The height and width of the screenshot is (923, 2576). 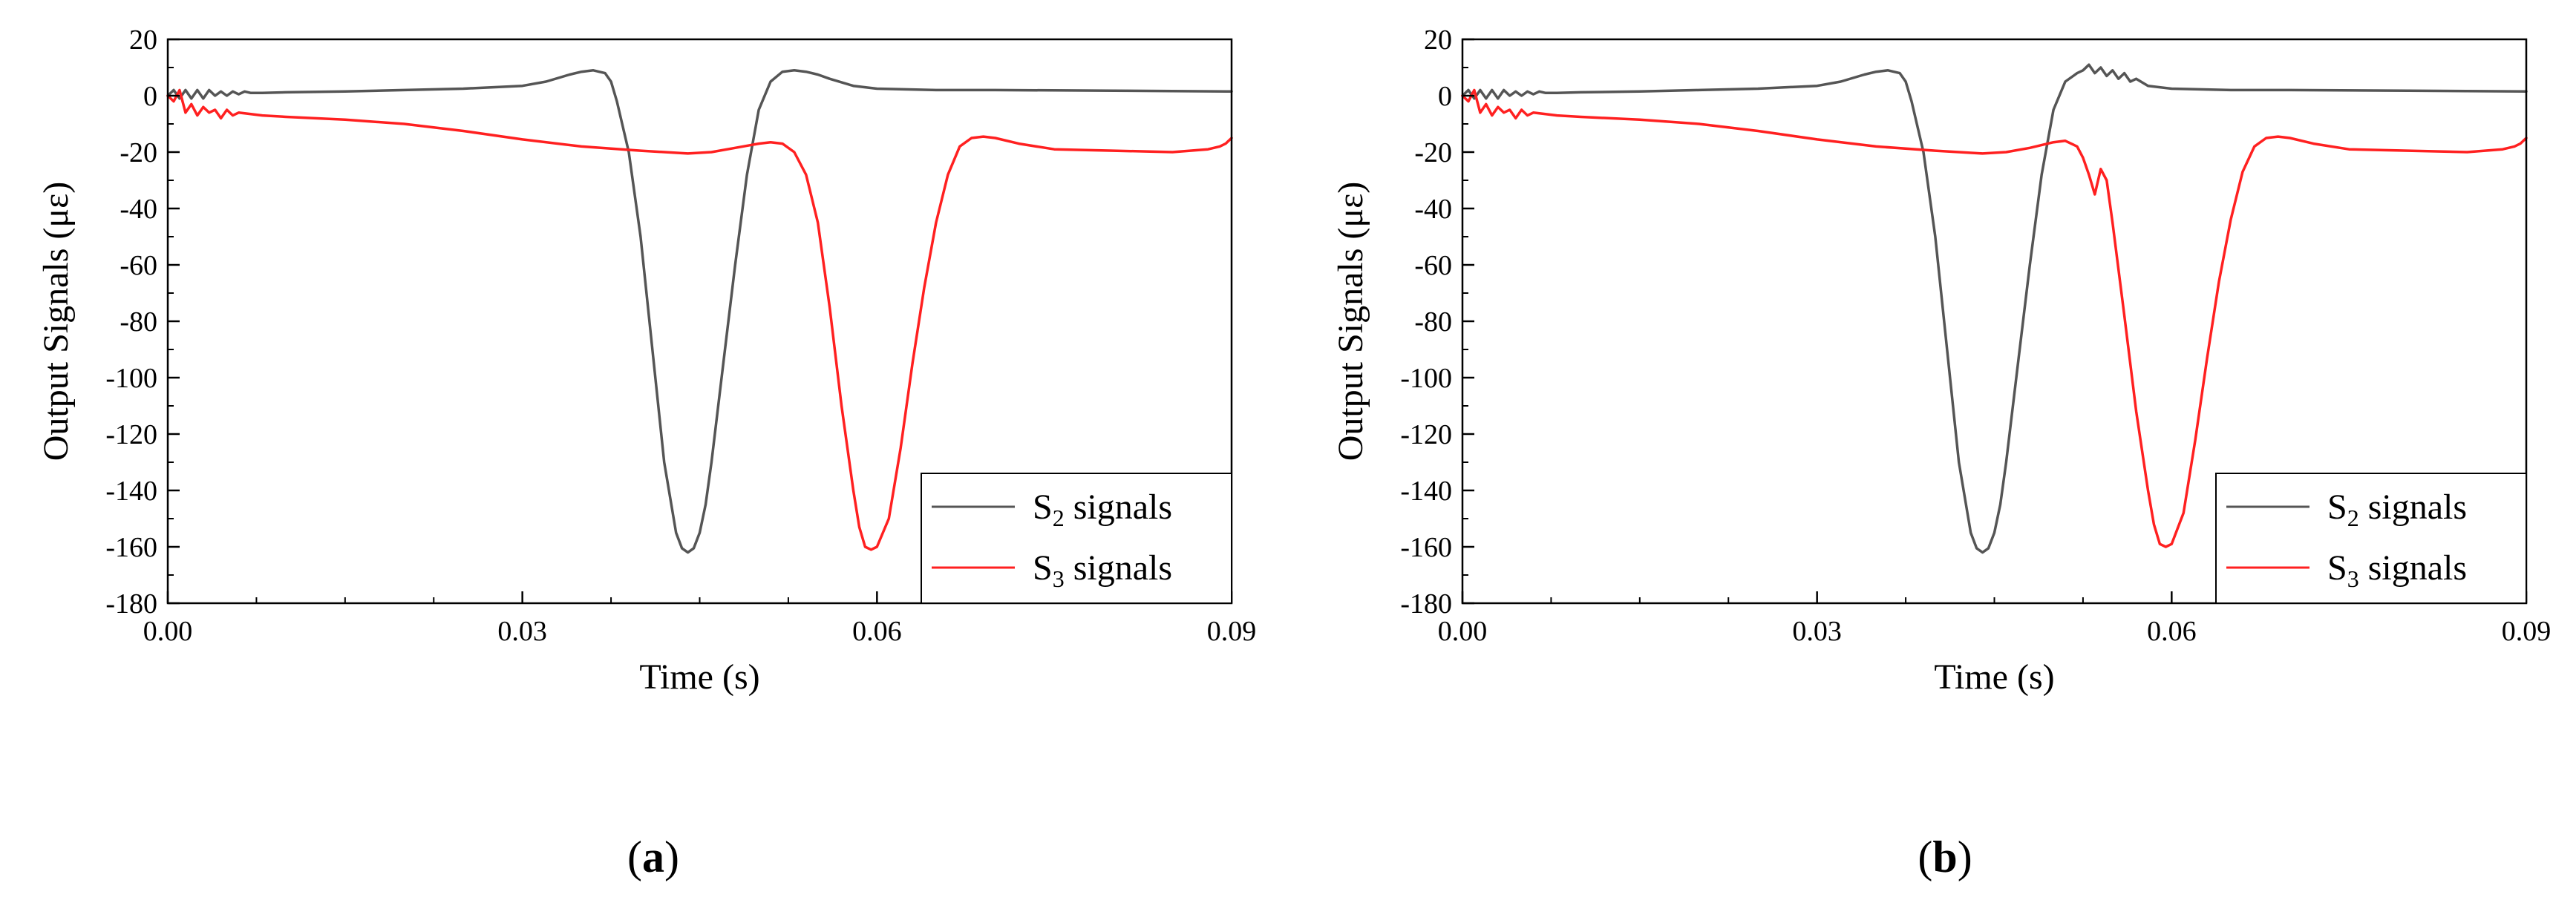 I want to click on y-axis-title-a: Output Signals (με), so click(x=56, y=322).